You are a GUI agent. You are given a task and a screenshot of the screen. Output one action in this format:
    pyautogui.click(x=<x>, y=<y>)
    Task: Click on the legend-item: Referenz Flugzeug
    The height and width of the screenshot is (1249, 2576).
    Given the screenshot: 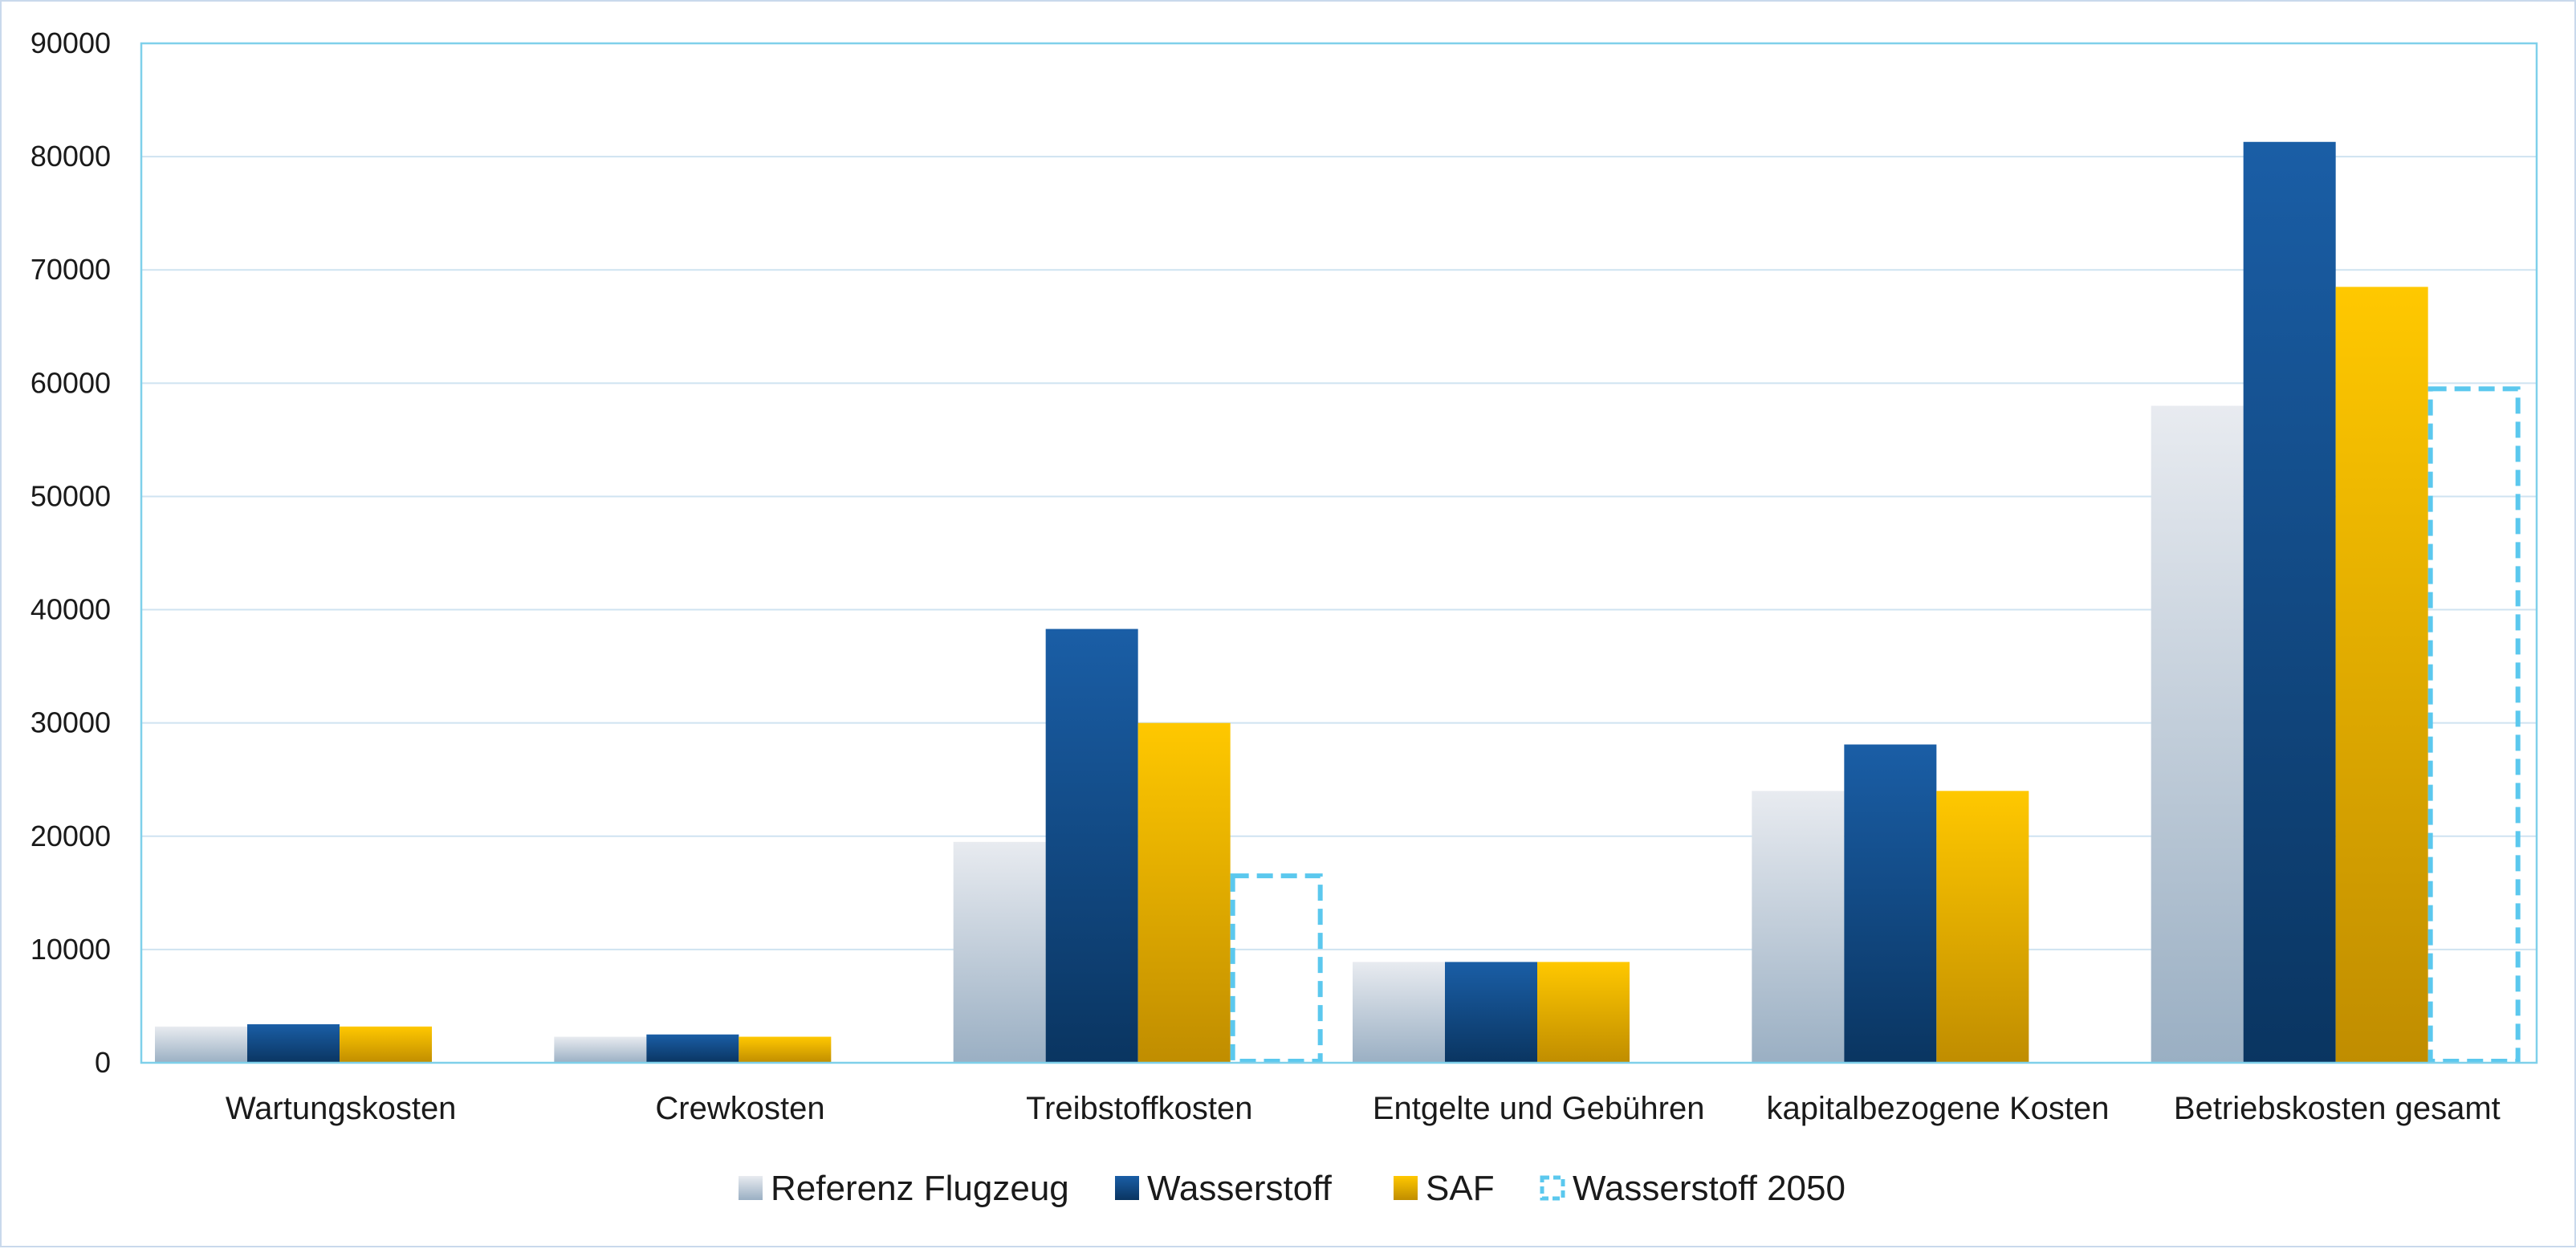 What is the action you would take?
    pyautogui.click(x=904, y=1188)
    